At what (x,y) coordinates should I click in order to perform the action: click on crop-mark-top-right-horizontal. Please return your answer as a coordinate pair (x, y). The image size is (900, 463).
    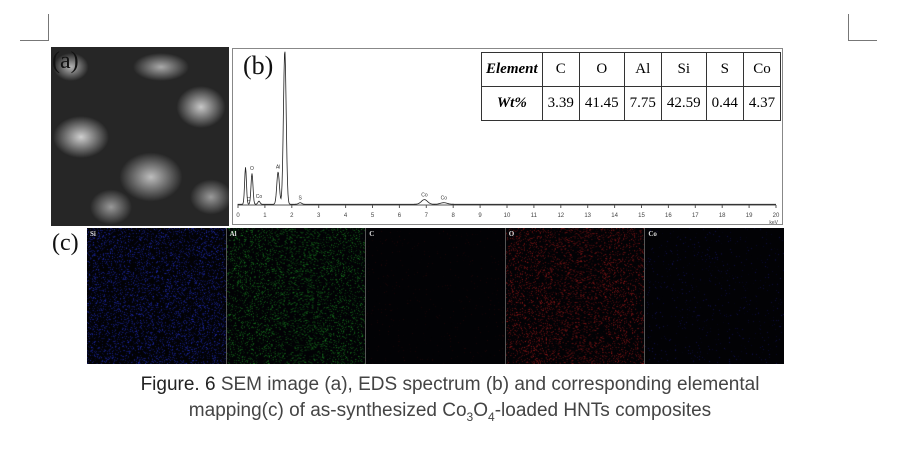
    Looking at the image, I should click on (862, 40).